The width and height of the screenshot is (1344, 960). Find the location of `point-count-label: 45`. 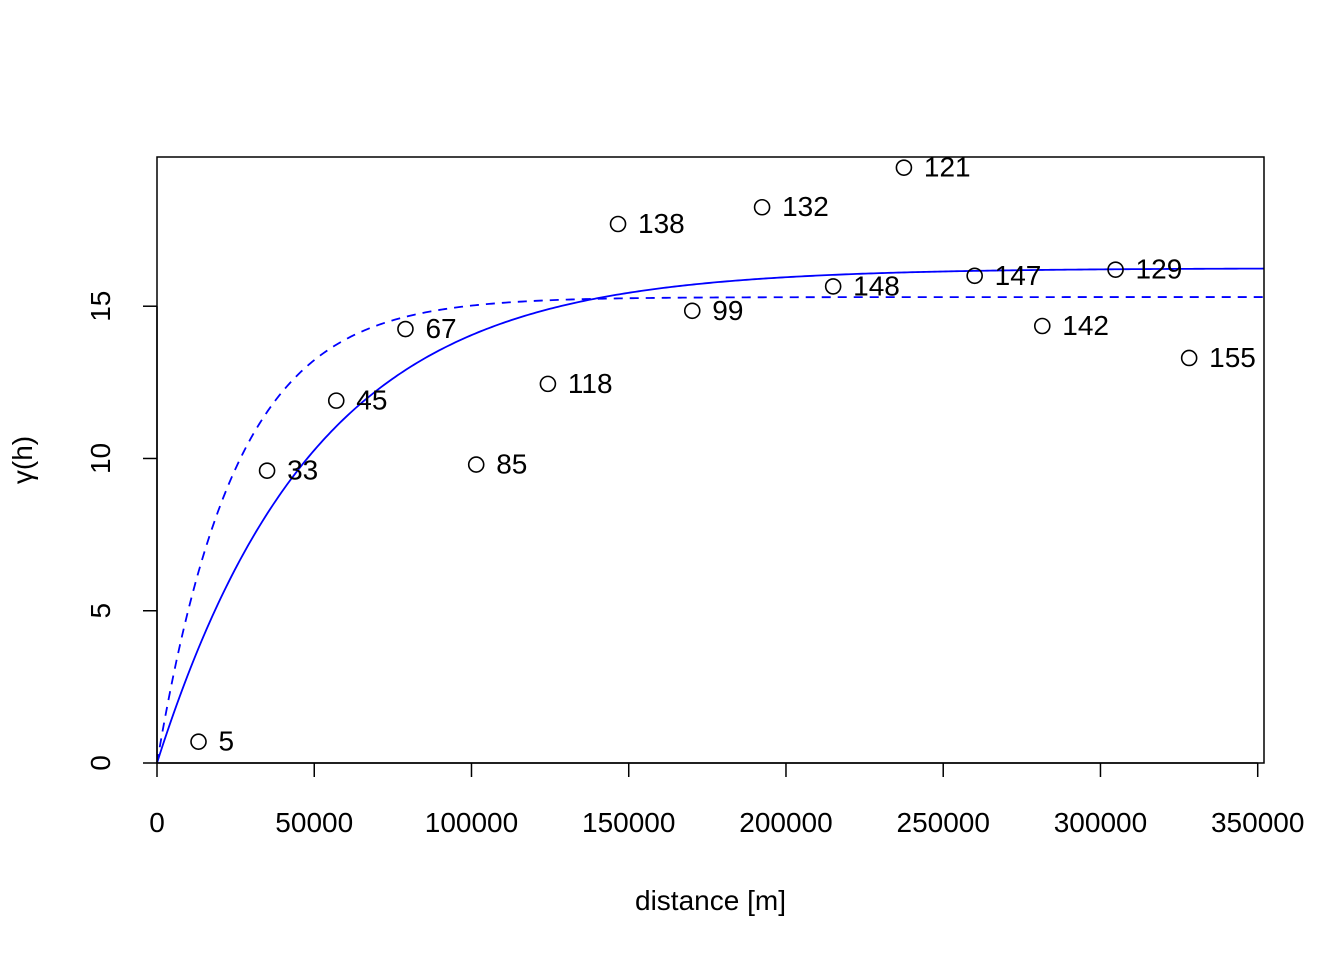

point-count-label: 45 is located at coordinates (371, 400).